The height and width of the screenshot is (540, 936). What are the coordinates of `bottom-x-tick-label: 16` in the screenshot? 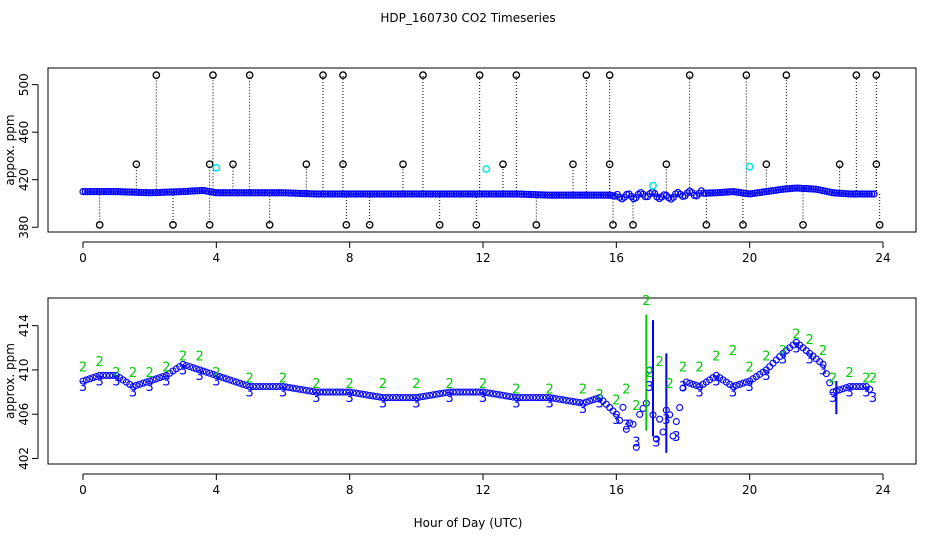 It's located at (616, 490).